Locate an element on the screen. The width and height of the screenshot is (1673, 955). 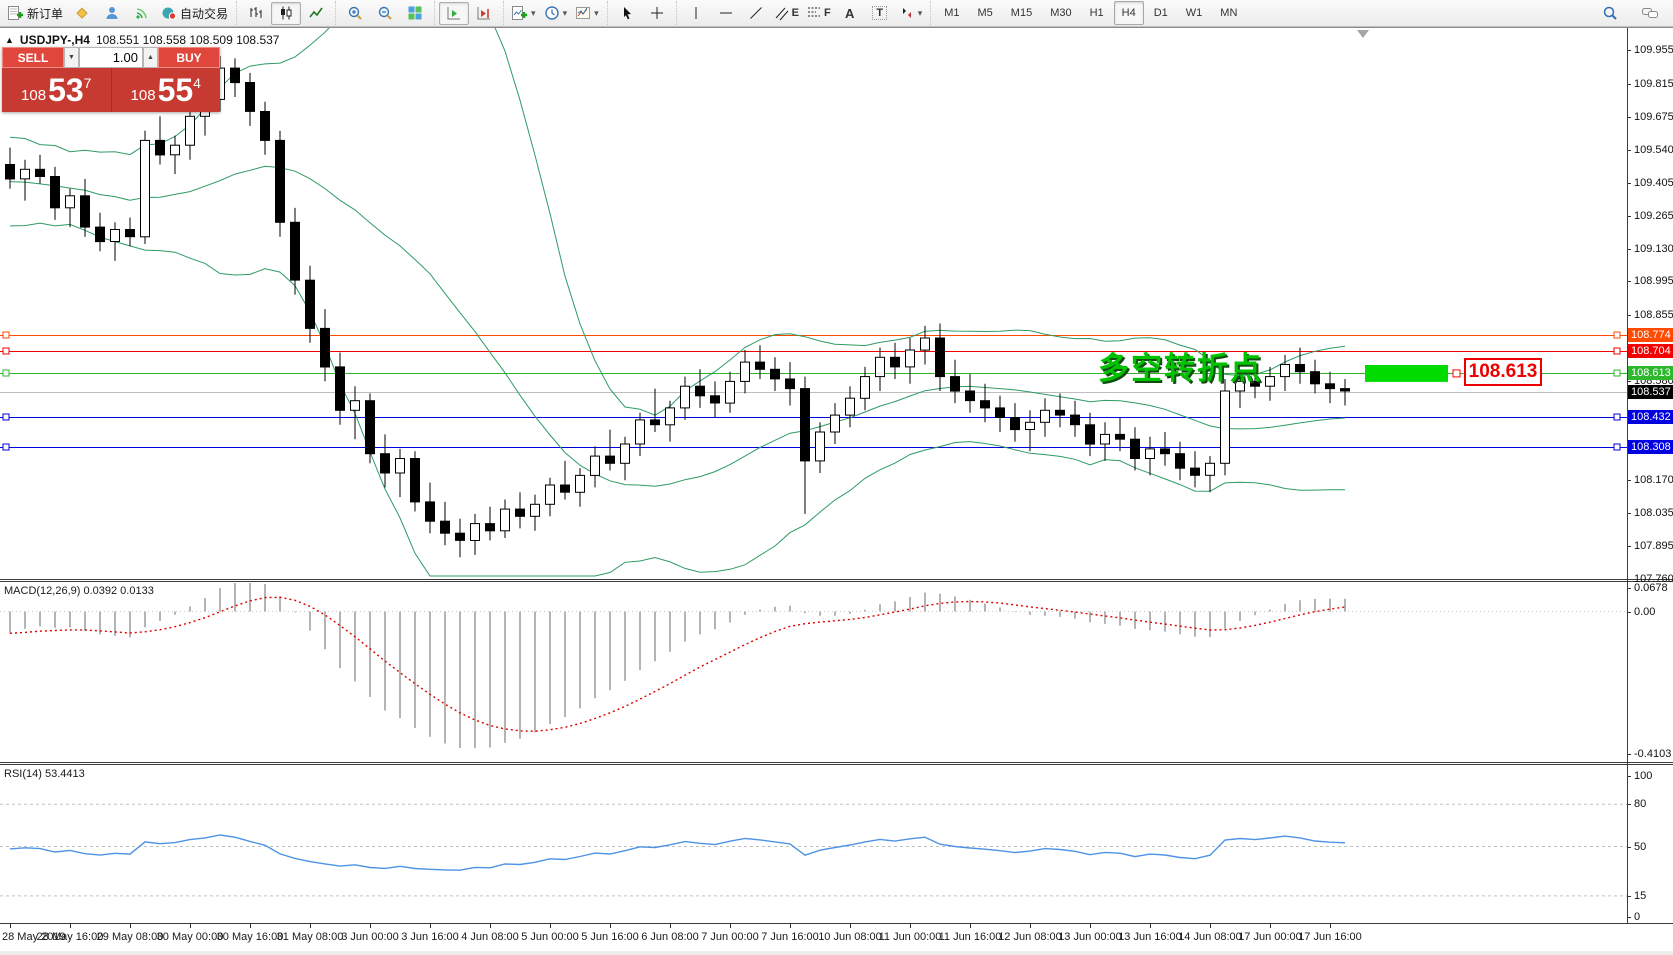
highlight-rectangle is located at coordinates (1406, 373).